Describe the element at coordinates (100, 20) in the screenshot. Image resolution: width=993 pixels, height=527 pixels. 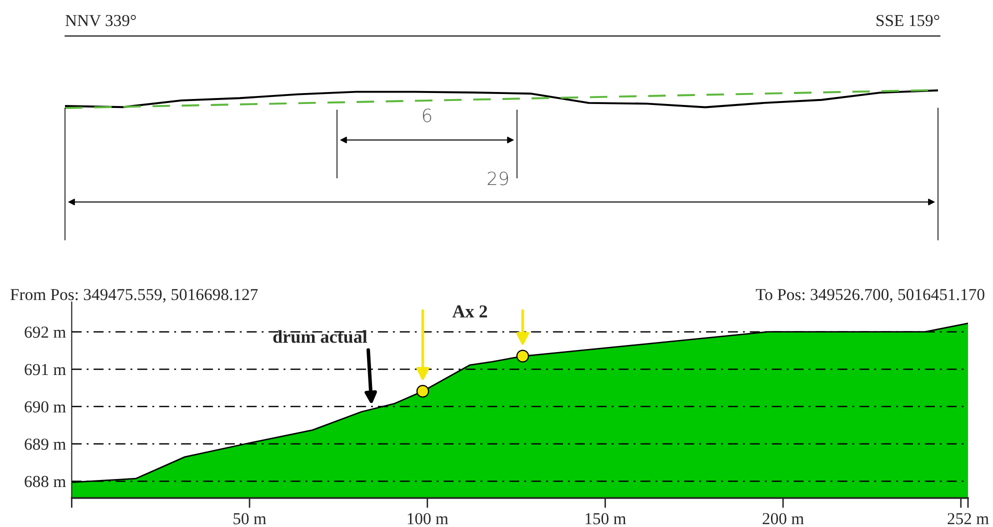
I see `text: NNV 339°` at that location.